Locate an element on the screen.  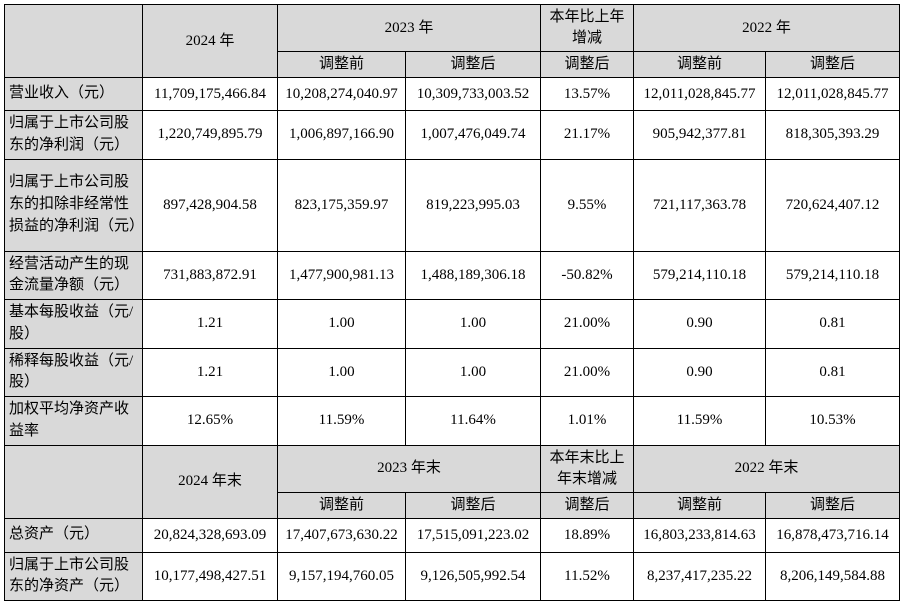
cell-value: 897,428,904.58 is located at coordinates (210, 205).